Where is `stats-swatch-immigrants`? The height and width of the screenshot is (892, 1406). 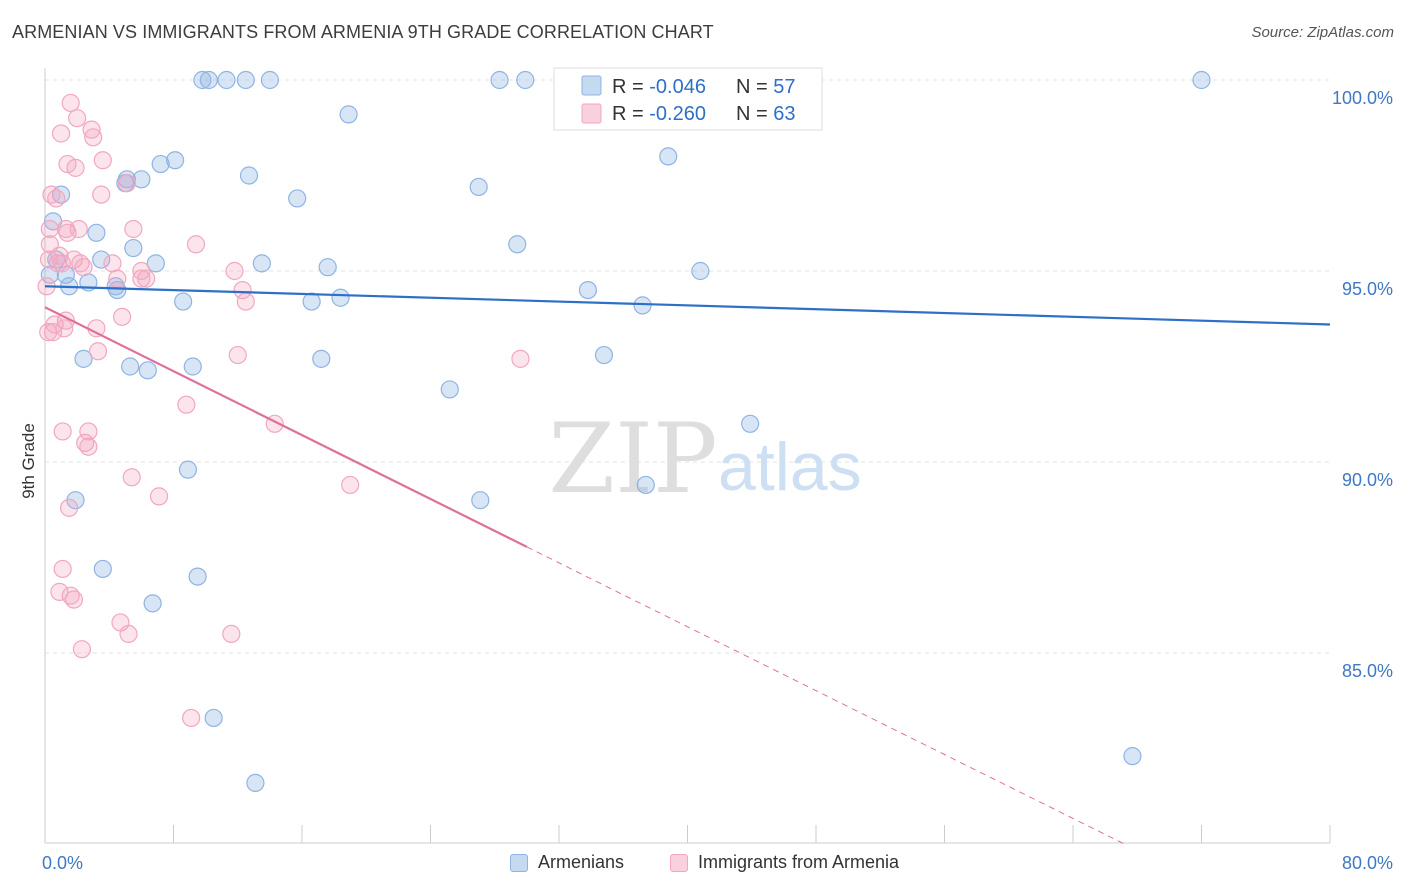
stats-swatch-immigrants is located at coordinates (591, 113).